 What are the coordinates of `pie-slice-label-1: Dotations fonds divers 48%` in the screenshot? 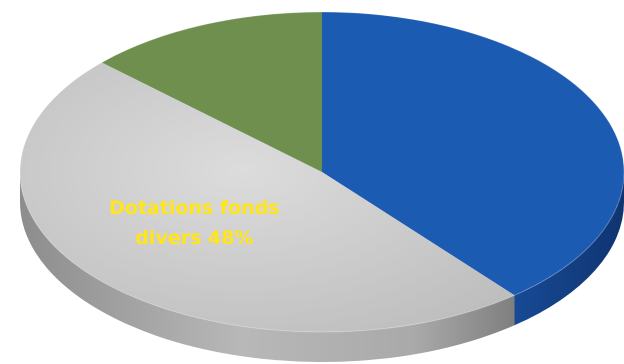 It's located at (194, 223).